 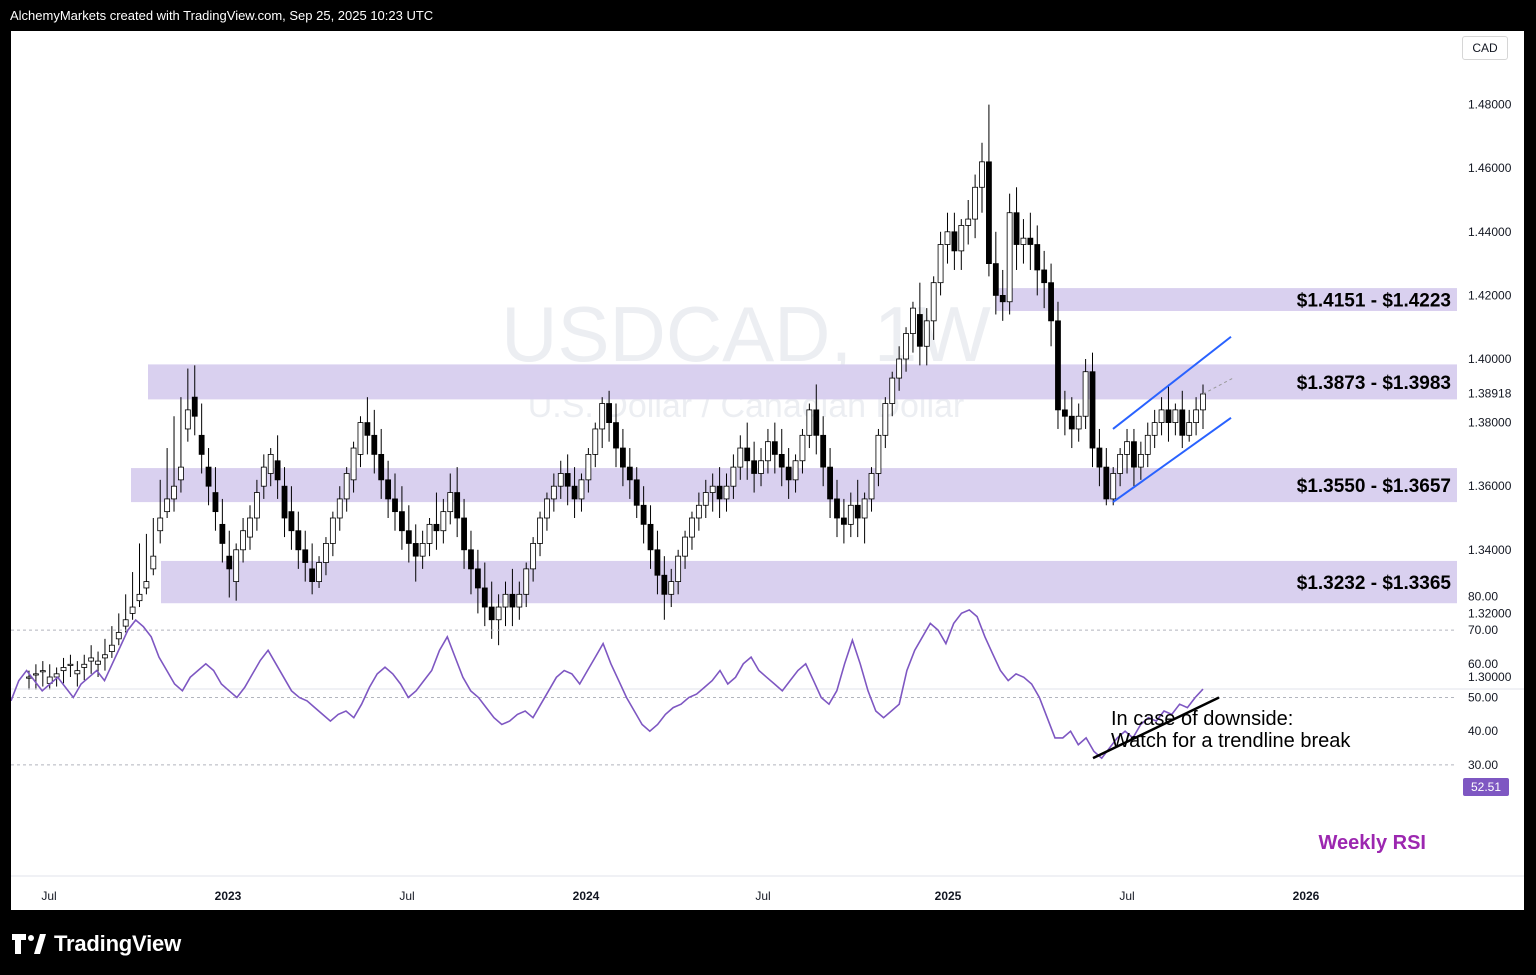 What do you see at coordinates (1490, 295) in the screenshot?
I see `price-axis-tick: 1.42000` at bounding box center [1490, 295].